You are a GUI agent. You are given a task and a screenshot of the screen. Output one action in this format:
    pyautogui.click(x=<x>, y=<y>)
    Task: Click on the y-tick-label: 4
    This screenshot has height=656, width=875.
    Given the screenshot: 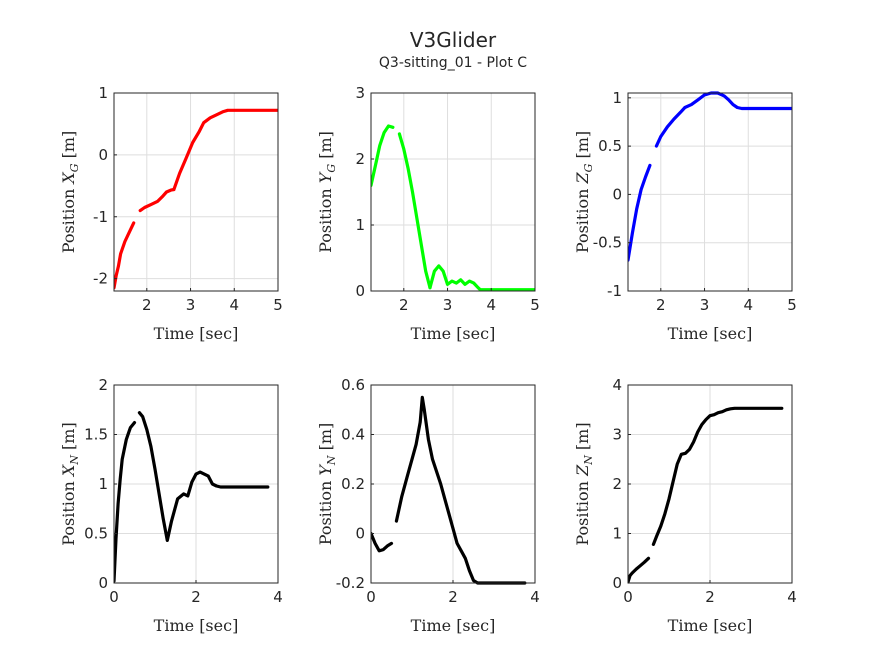 What is the action you would take?
    pyautogui.click(x=617, y=385)
    